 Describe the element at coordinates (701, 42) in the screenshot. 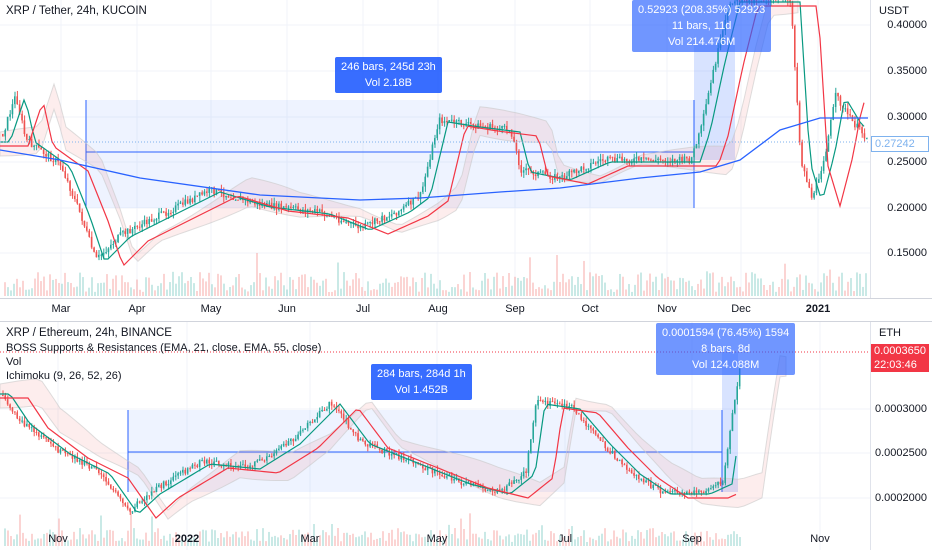

I see `tooltip-line: Vol 214.476M` at that location.